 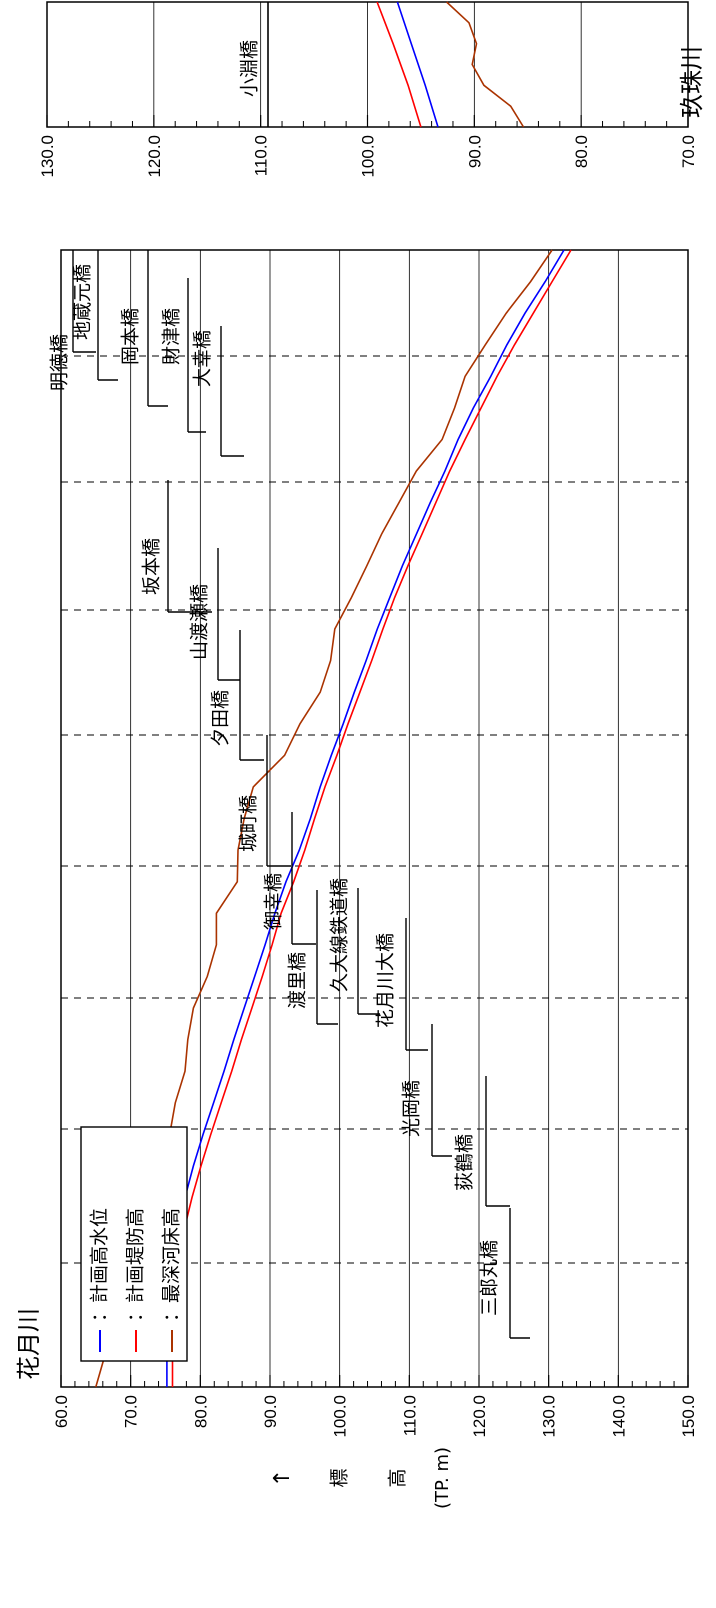 I want to click on bridge-marker: 久大線鉄道橋, so click(x=354, y=946).